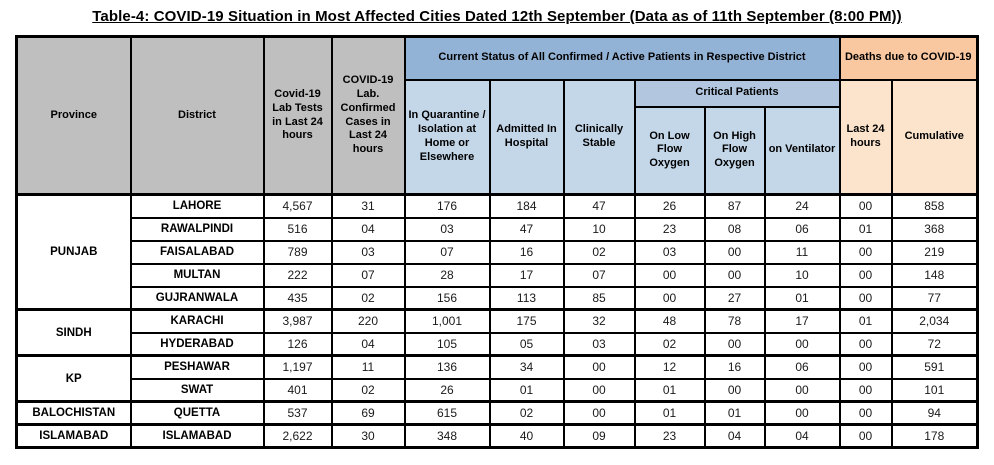 This screenshot has width=994, height=465. I want to click on district-cell: GUJRANWALA, so click(197, 298).